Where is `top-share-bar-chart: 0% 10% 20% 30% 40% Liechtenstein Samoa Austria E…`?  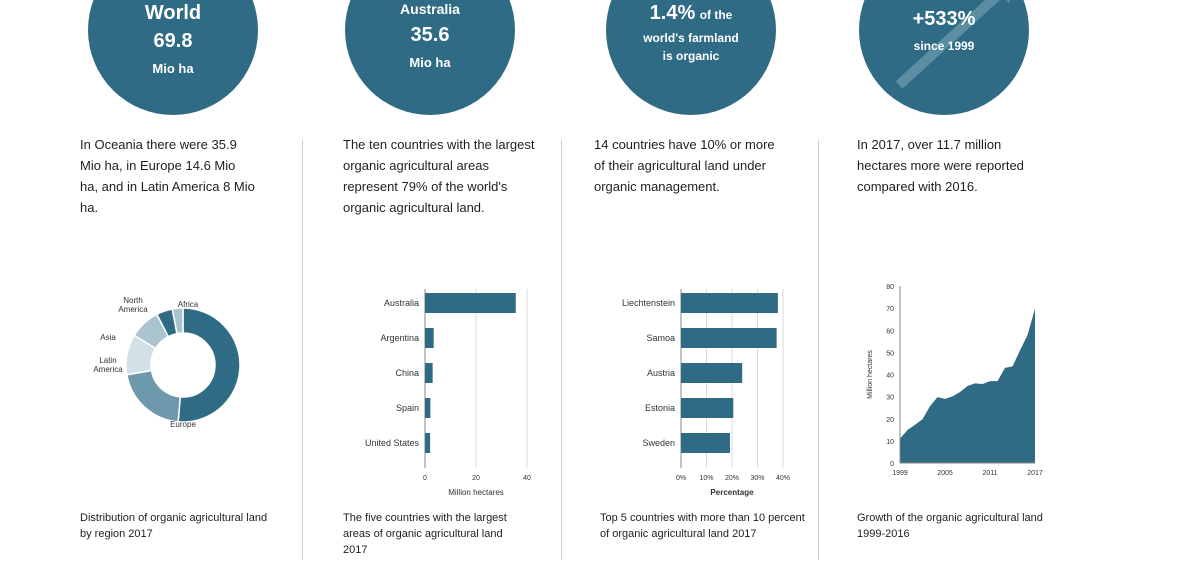
top-share-bar-chart: 0% 10% 20% 30% 40% Liechtenstein Samoa Austria E… is located at coordinates (706, 393).